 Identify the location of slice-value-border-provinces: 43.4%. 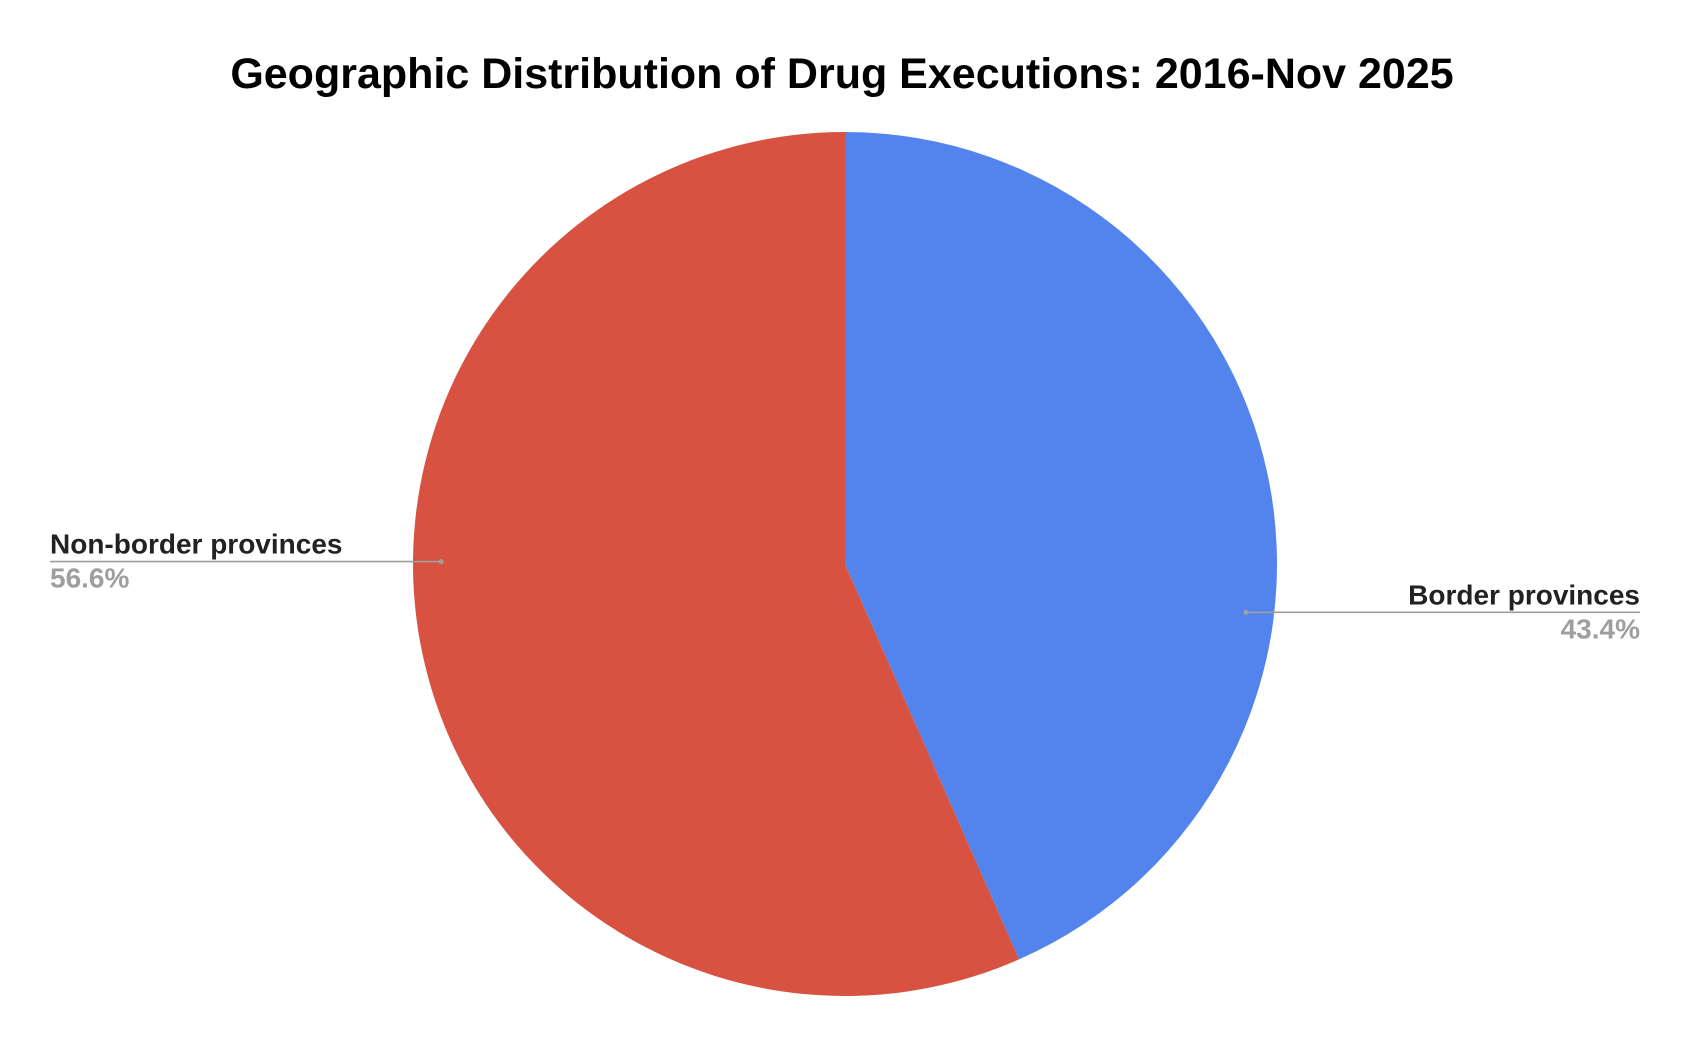
(1600, 628).